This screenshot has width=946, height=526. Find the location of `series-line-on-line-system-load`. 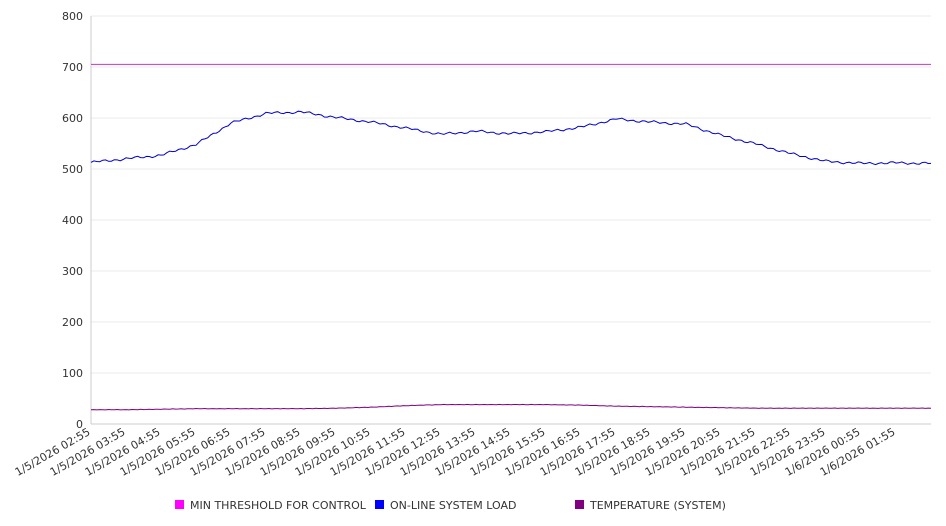

series-line-on-line-system-load is located at coordinates (511, 138).